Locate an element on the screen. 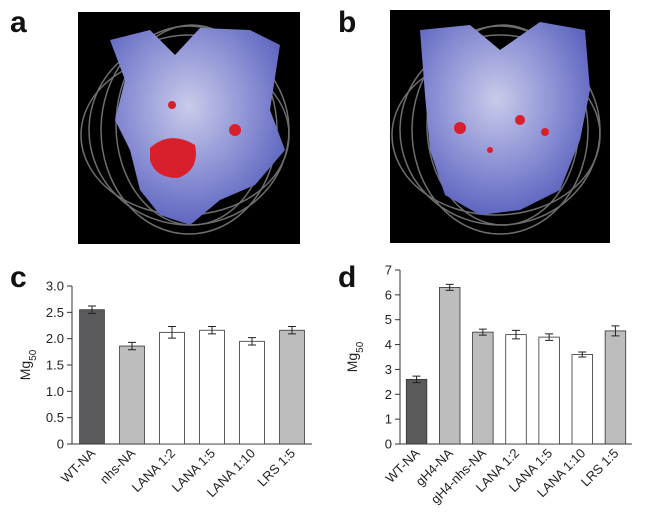 This screenshot has width=660, height=529. y-tick-label: 6 is located at coordinates (388, 294).